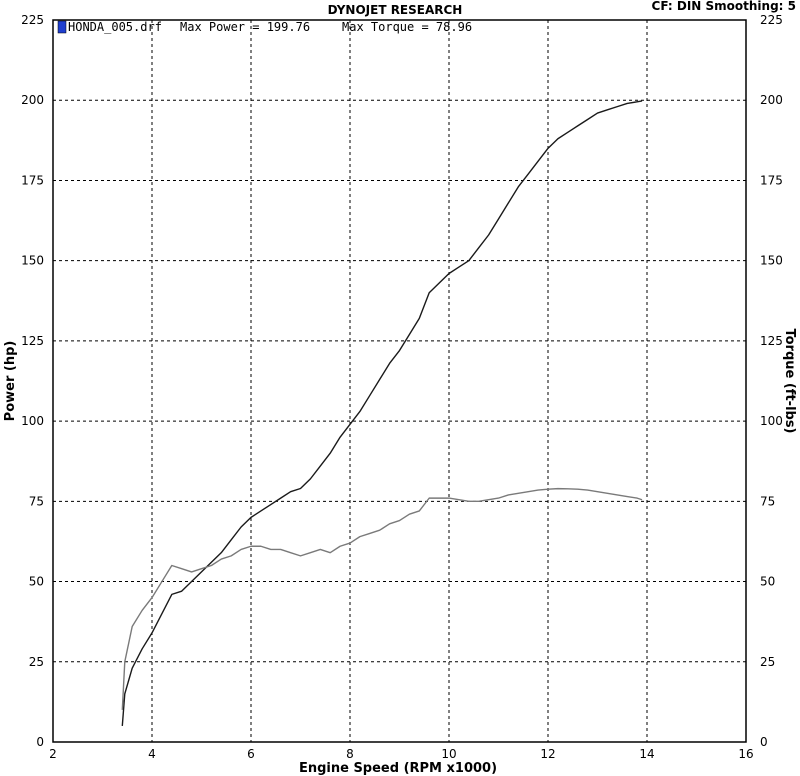 This screenshot has height=776, width=800. What do you see at coordinates (32, 261) in the screenshot?
I see `y-tick-label: 150` at bounding box center [32, 261].